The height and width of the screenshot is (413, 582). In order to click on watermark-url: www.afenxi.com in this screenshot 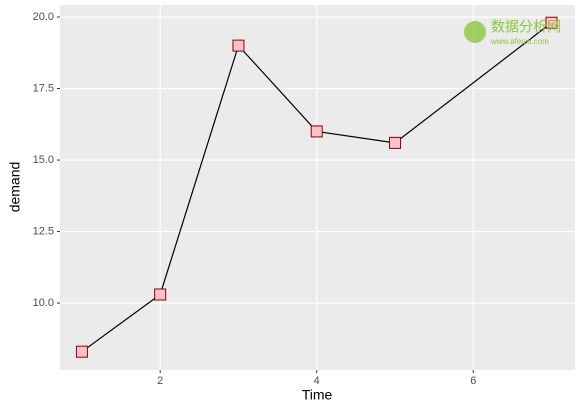, I will do `click(519, 41)`.